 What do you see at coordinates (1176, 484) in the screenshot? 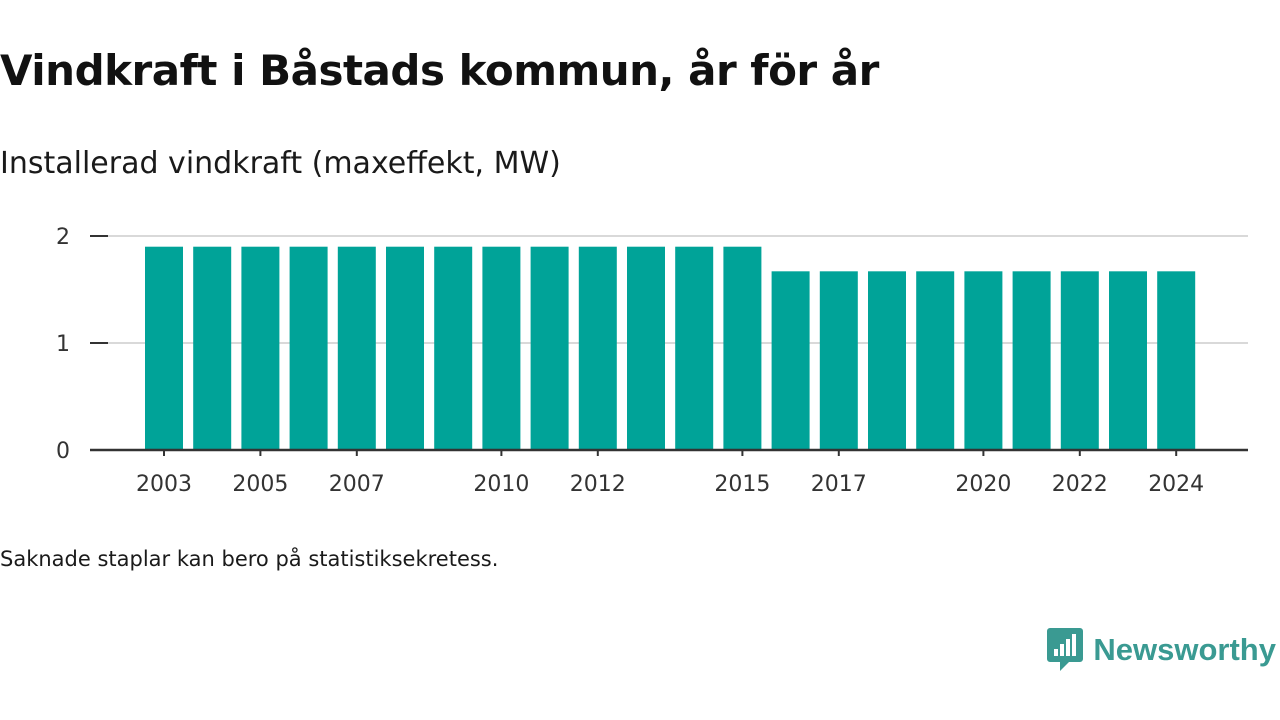
I see `x-tick-label: 2024` at bounding box center [1176, 484].